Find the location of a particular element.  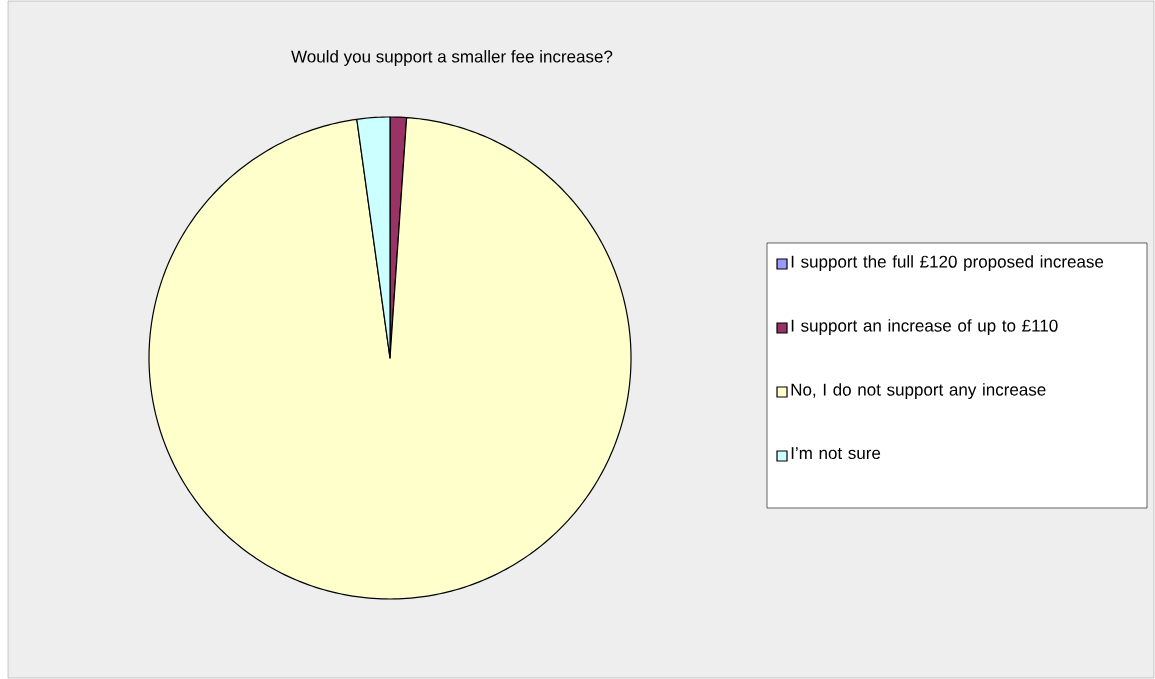

legend-label: I support the full £120 proposed increase is located at coordinates (947, 263).